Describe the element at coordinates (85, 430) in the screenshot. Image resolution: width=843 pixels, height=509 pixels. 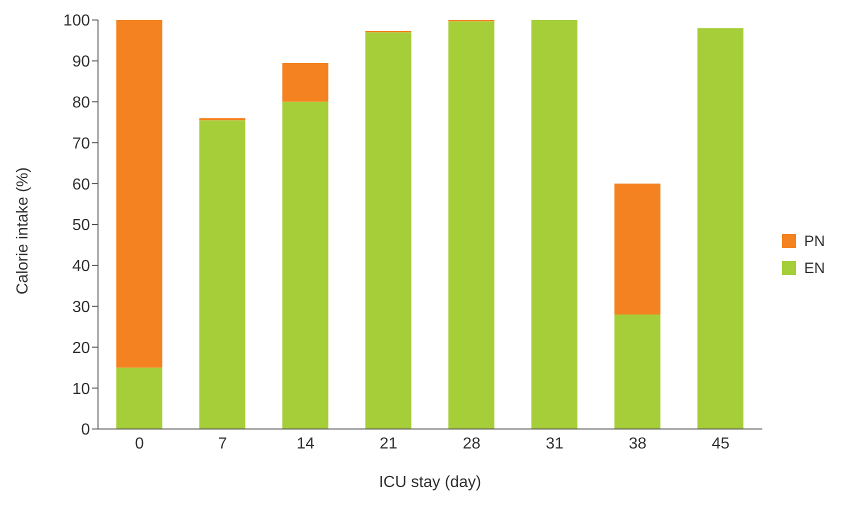
I see `y-tick-label: 0` at that location.